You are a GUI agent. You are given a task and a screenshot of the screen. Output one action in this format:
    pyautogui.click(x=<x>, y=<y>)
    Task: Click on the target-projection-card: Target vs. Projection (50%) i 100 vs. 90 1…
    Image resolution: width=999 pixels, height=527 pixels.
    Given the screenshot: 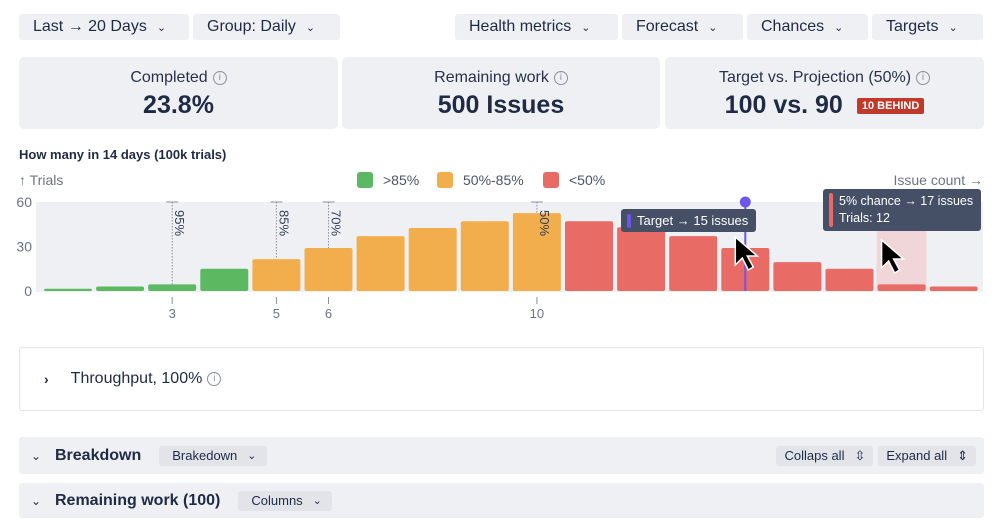 What is the action you would take?
    pyautogui.click(x=824, y=93)
    